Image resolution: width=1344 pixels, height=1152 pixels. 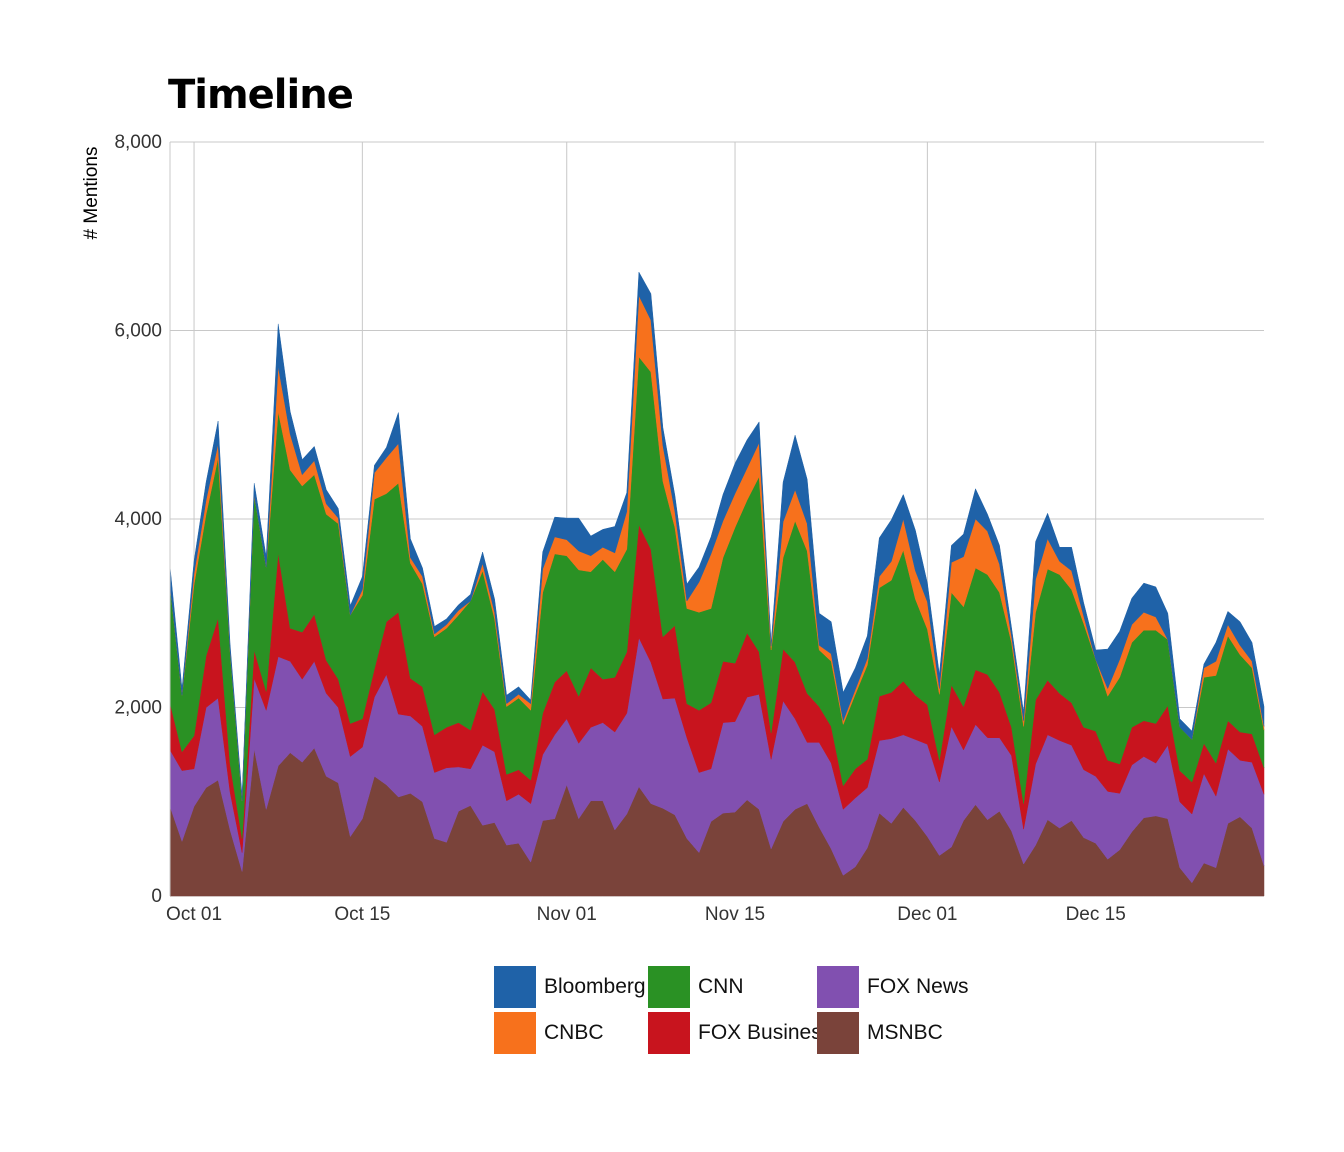 What do you see at coordinates (194, 914) in the screenshot?
I see `x-tick-label: Oct 01` at bounding box center [194, 914].